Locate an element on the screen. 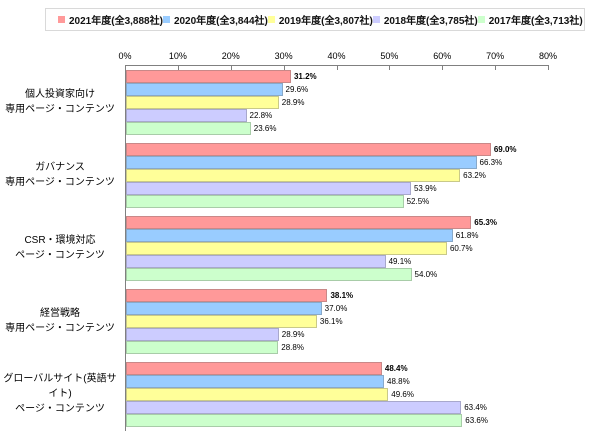 Image resolution: width=600 pixels, height=443 pixels. legend-item-label: 2018年度(全3,785社) is located at coordinates (430, 21).